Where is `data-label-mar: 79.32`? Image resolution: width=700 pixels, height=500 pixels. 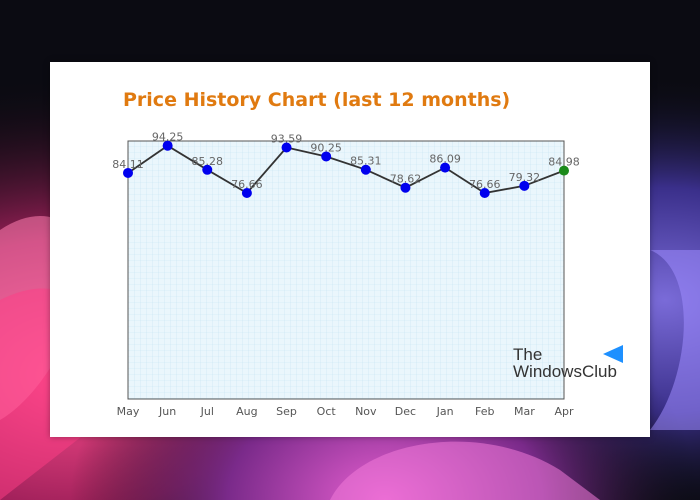 data-label-mar: 79.32 is located at coordinates (525, 177).